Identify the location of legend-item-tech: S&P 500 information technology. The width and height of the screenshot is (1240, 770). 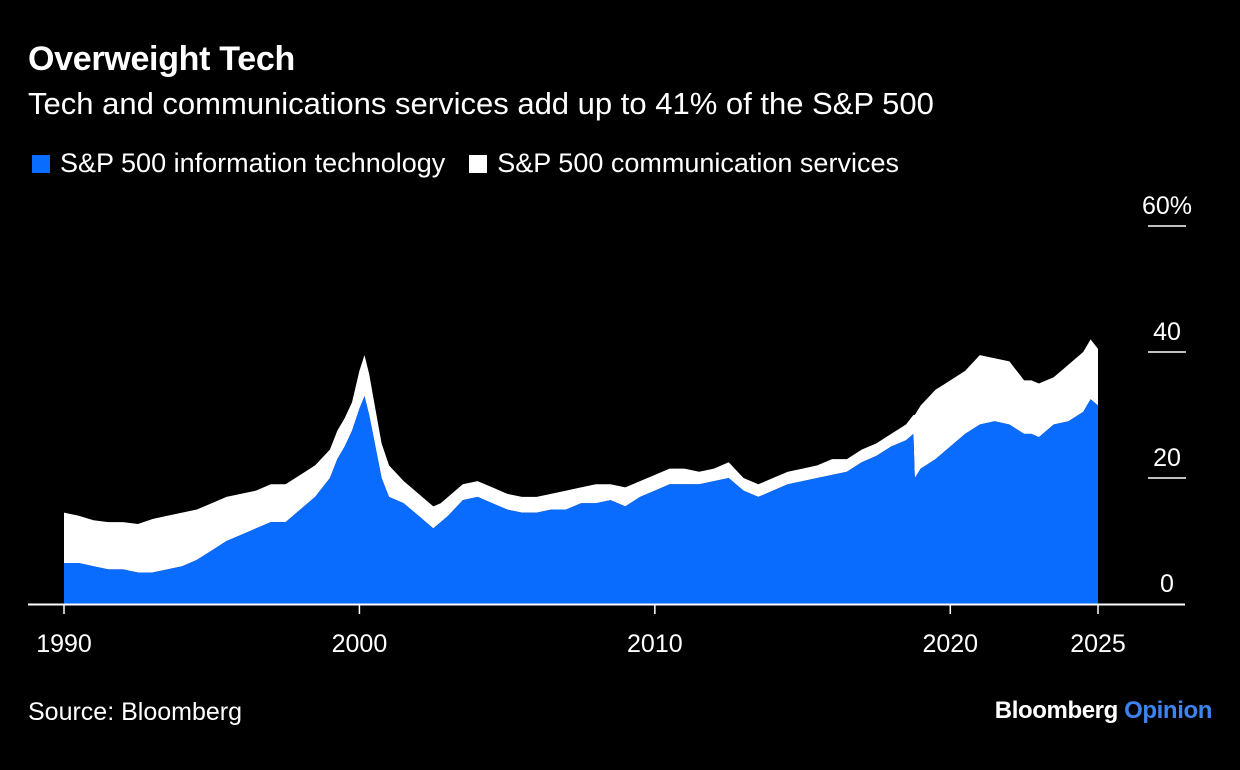
(238, 163).